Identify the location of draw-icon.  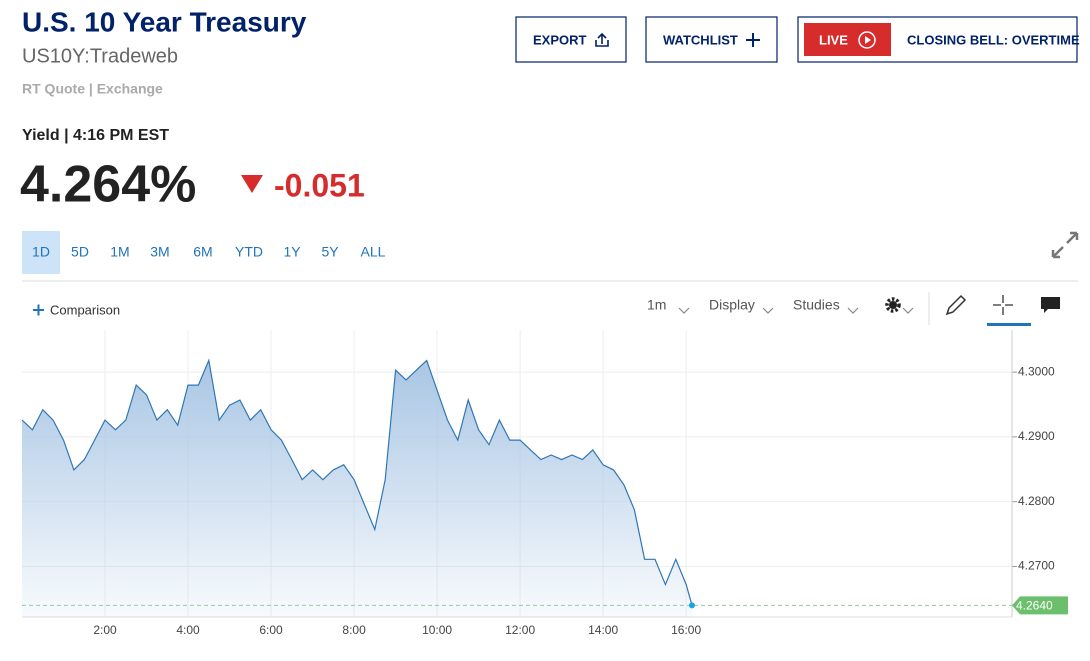
(956, 305).